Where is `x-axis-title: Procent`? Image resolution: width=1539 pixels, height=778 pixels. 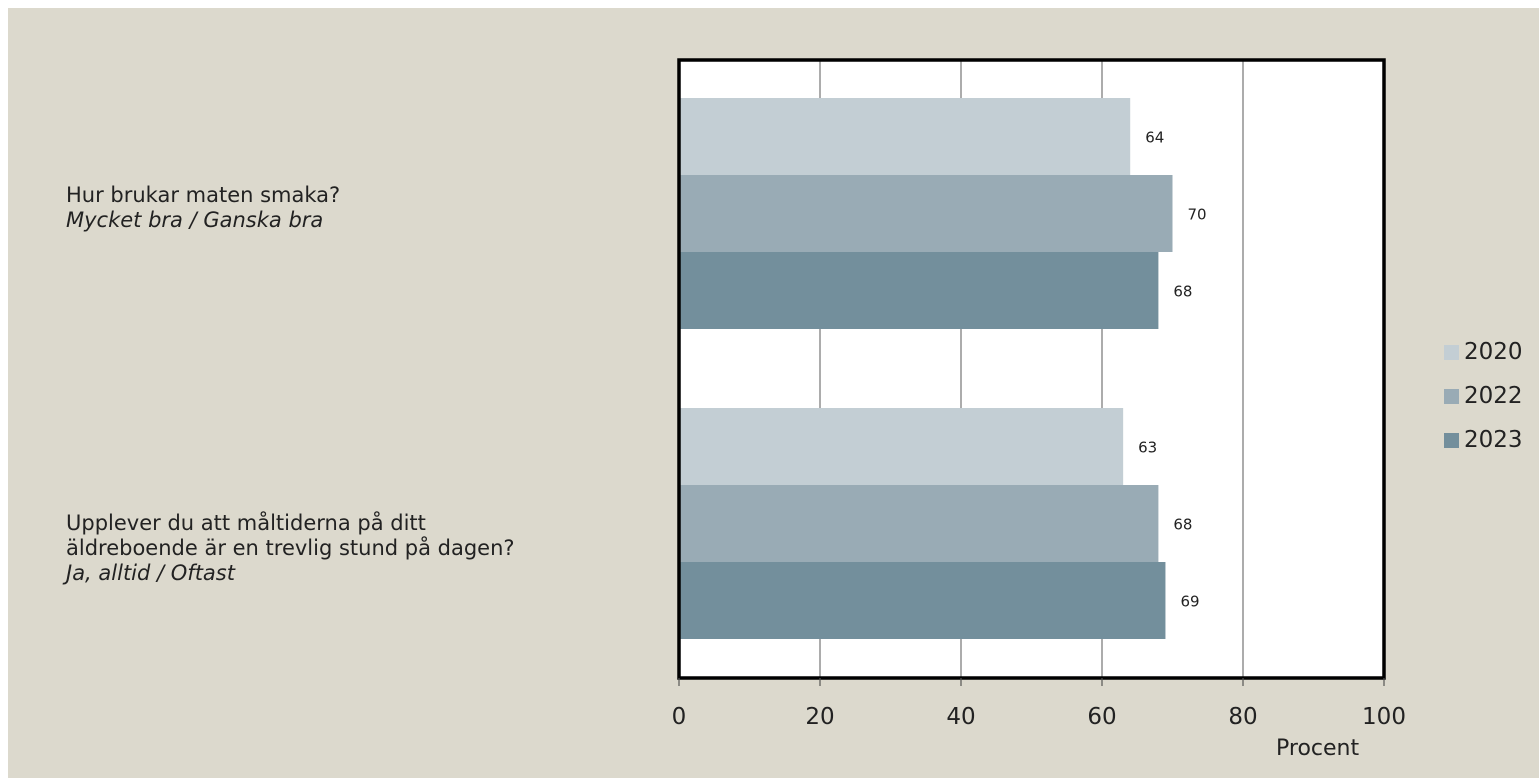 x-axis-title: Procent is located at coordinates (1318, 748).